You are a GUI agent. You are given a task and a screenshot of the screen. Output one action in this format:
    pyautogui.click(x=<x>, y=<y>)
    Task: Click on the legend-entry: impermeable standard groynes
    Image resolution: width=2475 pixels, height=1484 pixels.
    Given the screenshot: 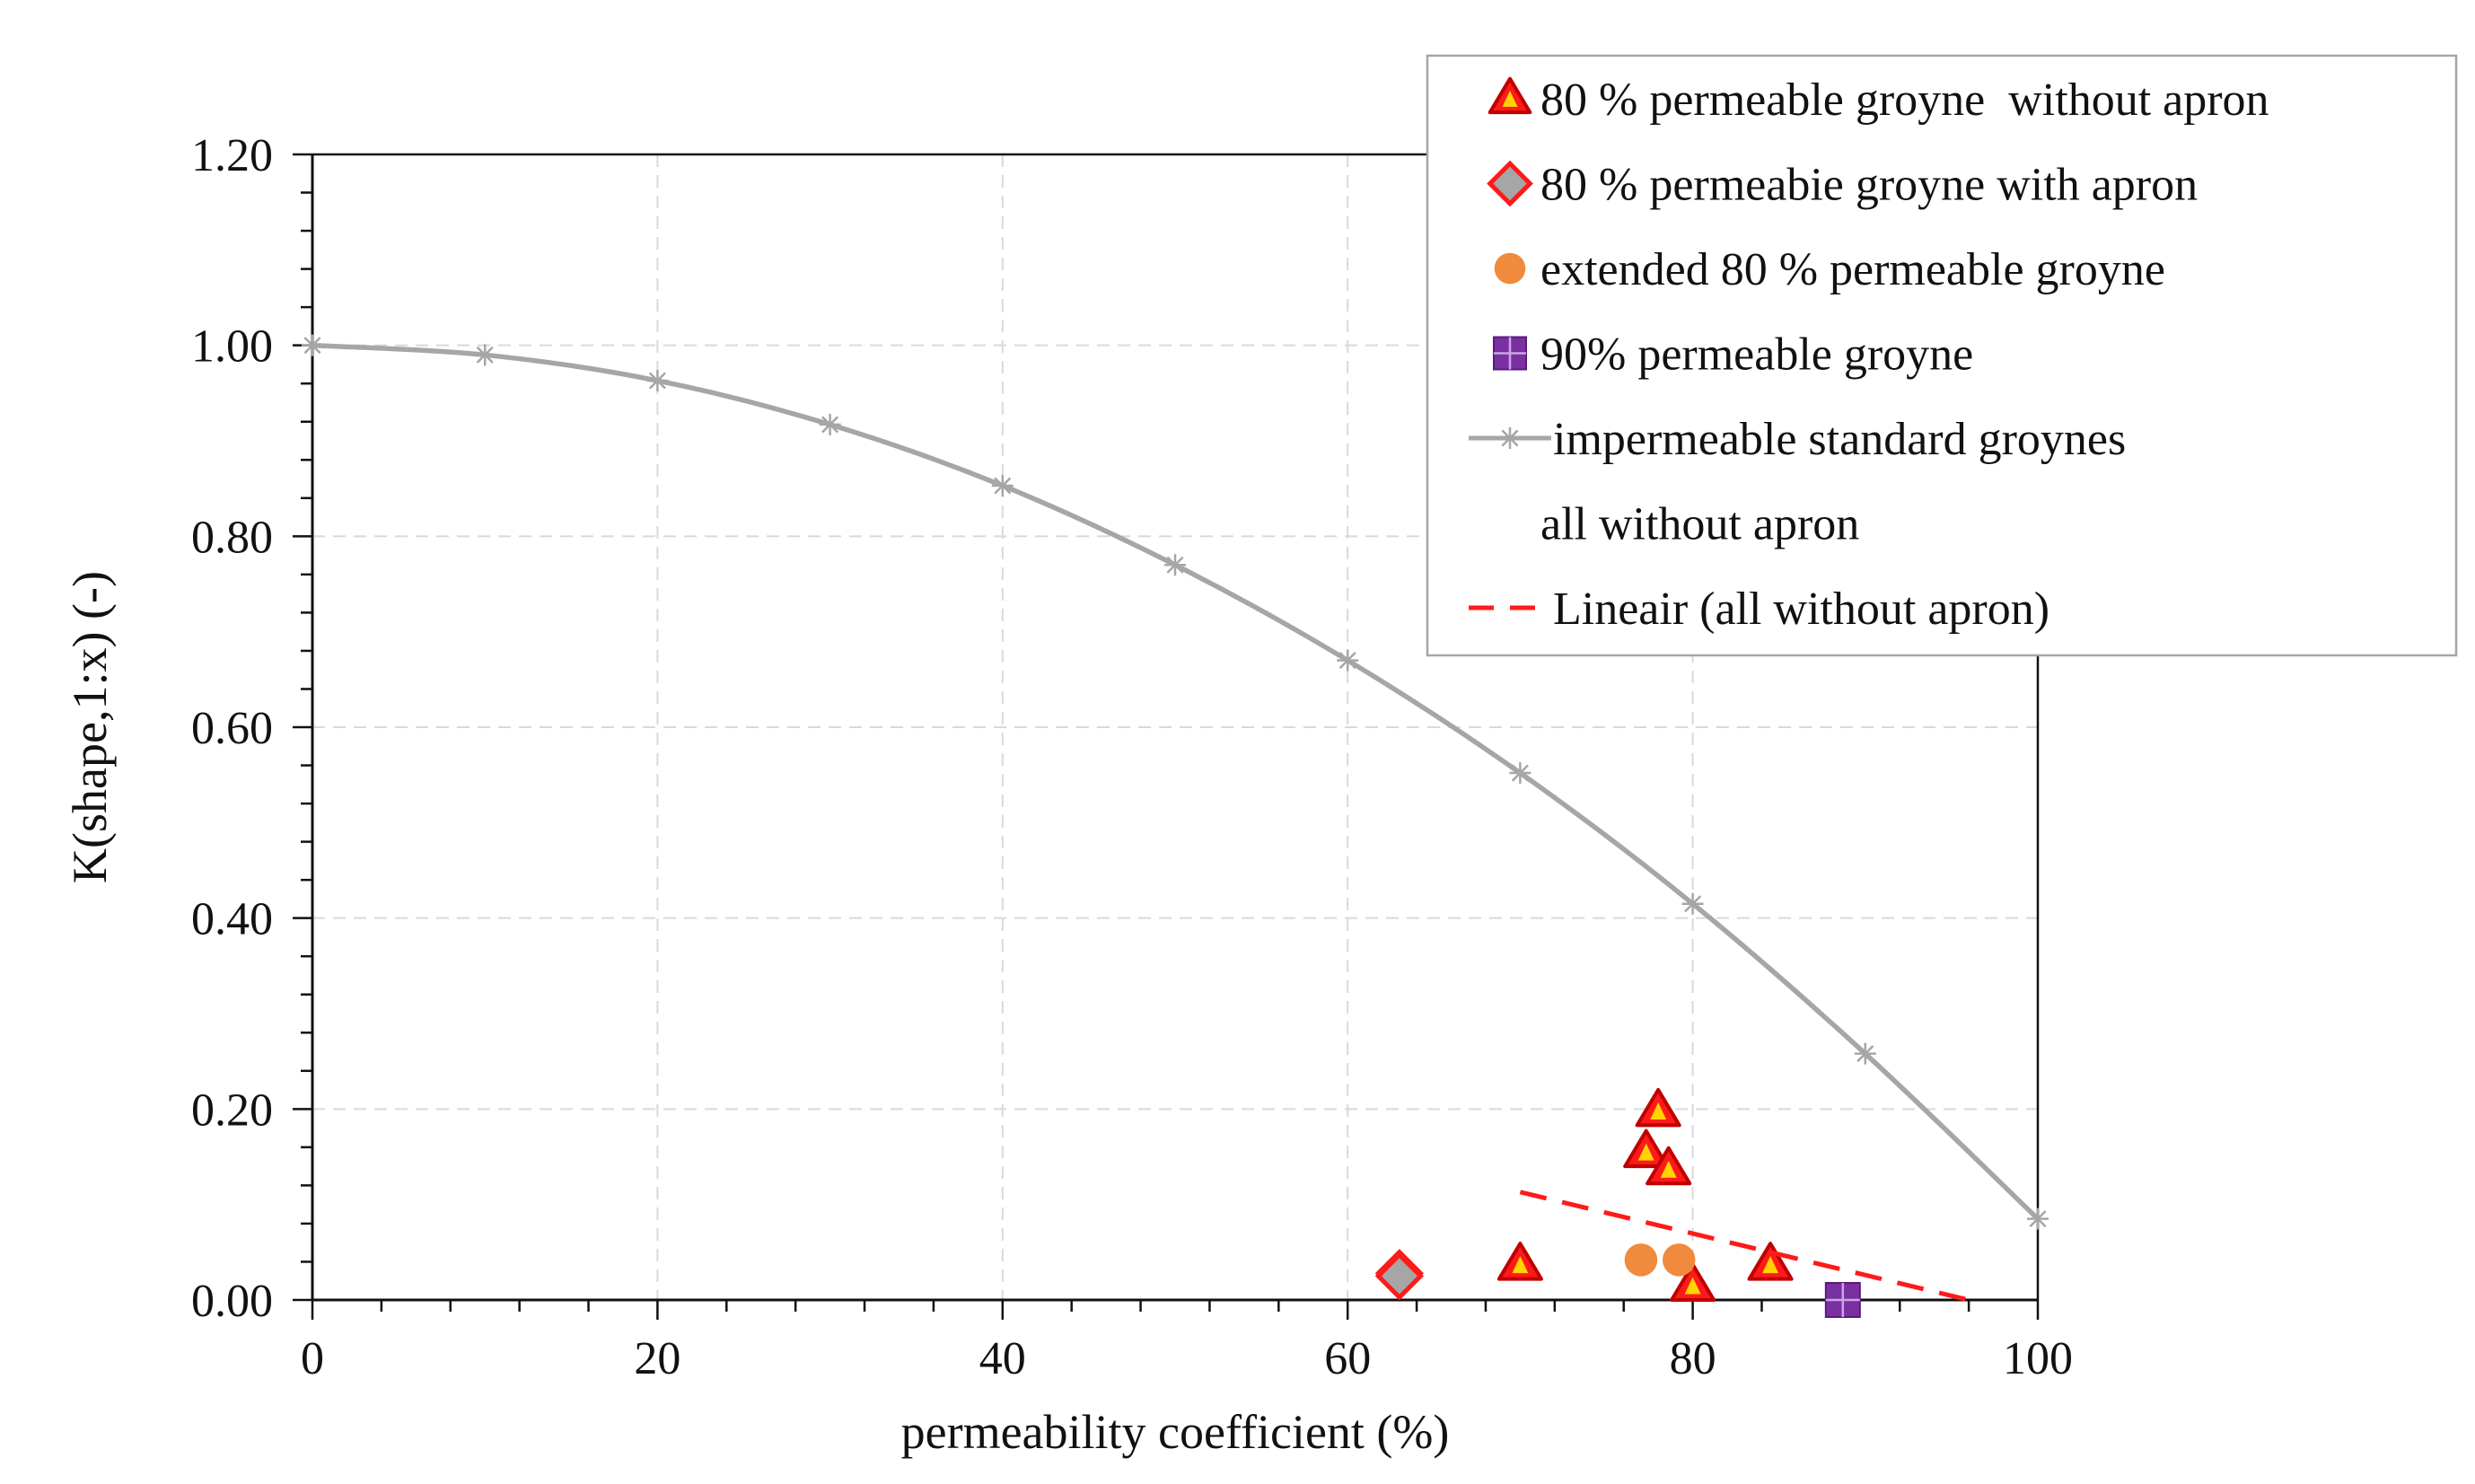 What is the action you would take?
    pyautogui.click(x=1798, y=439)
    